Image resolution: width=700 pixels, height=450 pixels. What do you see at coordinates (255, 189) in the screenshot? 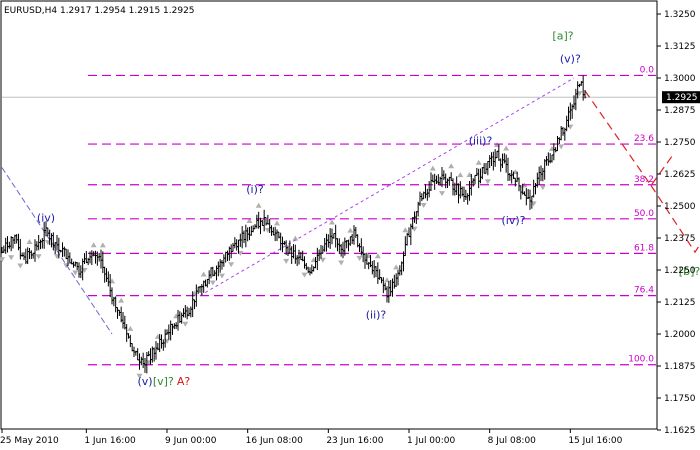
I see `wave-label: (i)?` at bounding box center [255, 189].